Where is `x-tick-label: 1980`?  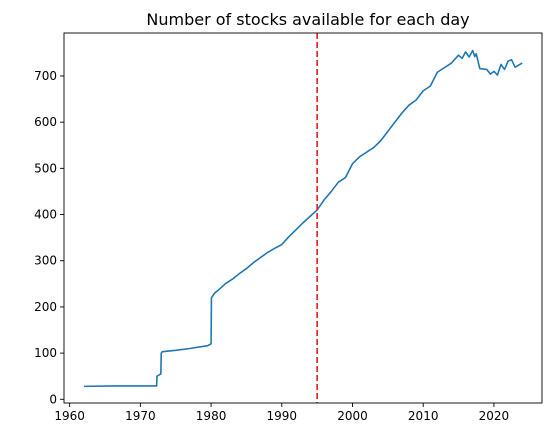 x-tick-label: 1980 is located at coordinates (211, 416).